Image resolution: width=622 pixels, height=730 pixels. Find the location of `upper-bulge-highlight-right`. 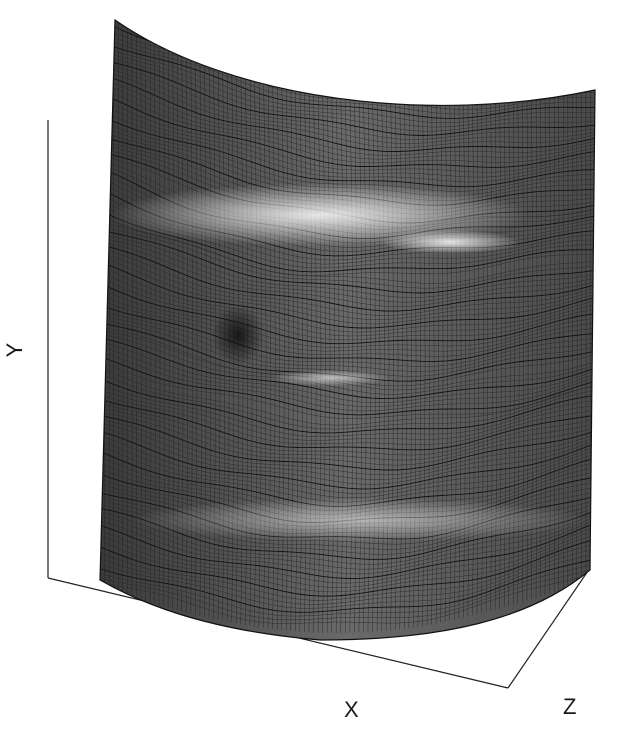

upper-bulge-highlight-right is located at coordinates (450, 242).